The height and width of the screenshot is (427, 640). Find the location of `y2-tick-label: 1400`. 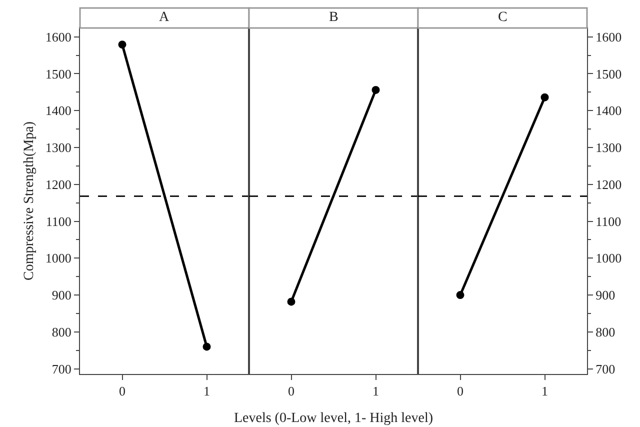

y2-tick-label: 1400 is located at coordinates (609, 110).